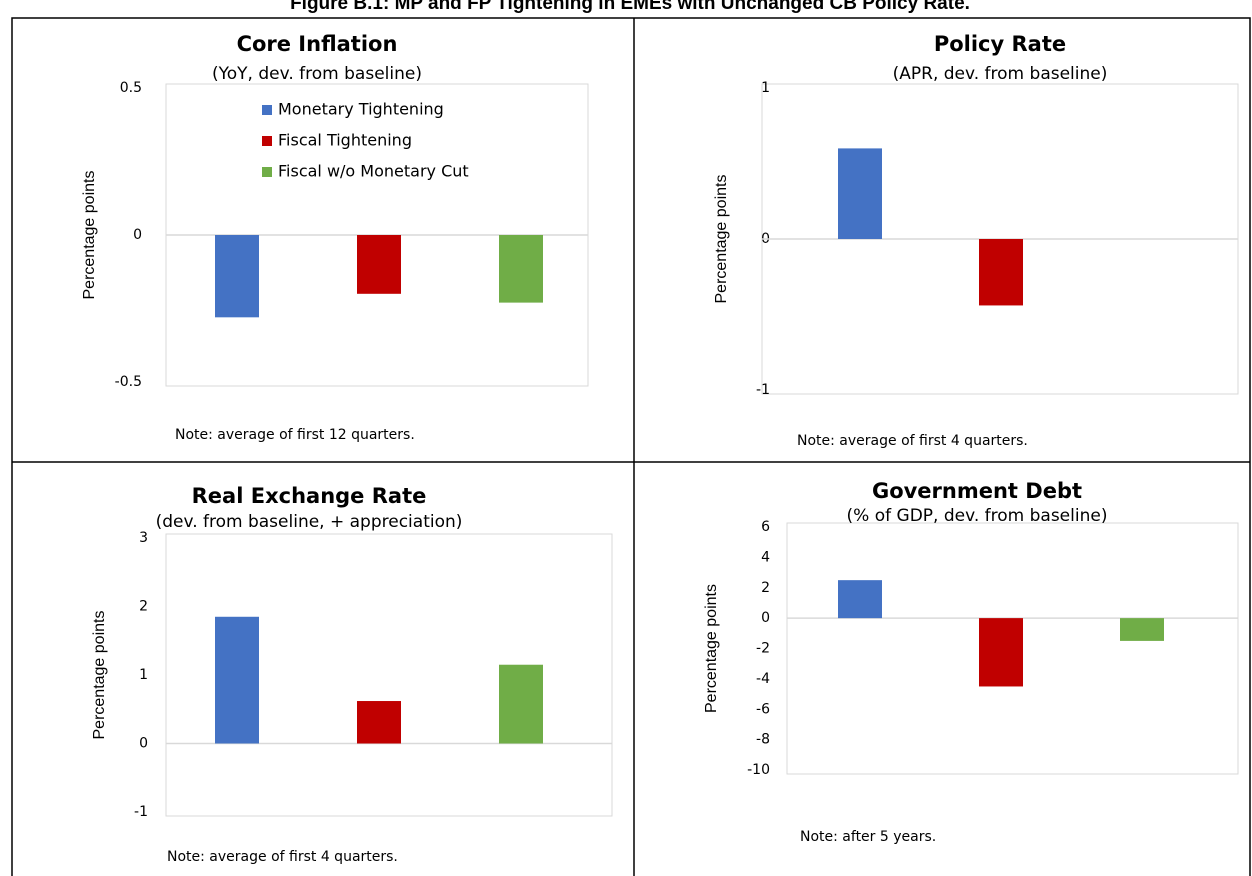  Describe the element at coordinates (765, 557) in the screenshot. I see `y-tick-label: 4` at that location.